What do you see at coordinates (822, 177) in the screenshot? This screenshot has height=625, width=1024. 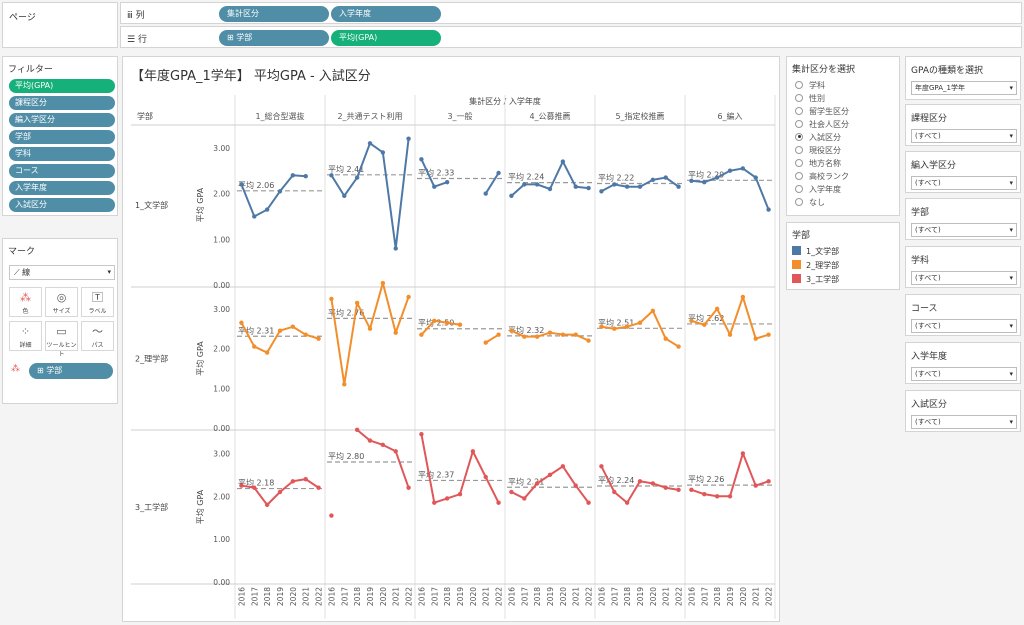 I see `parameter-option: 高校ランク` at bounding box center [822, 177].